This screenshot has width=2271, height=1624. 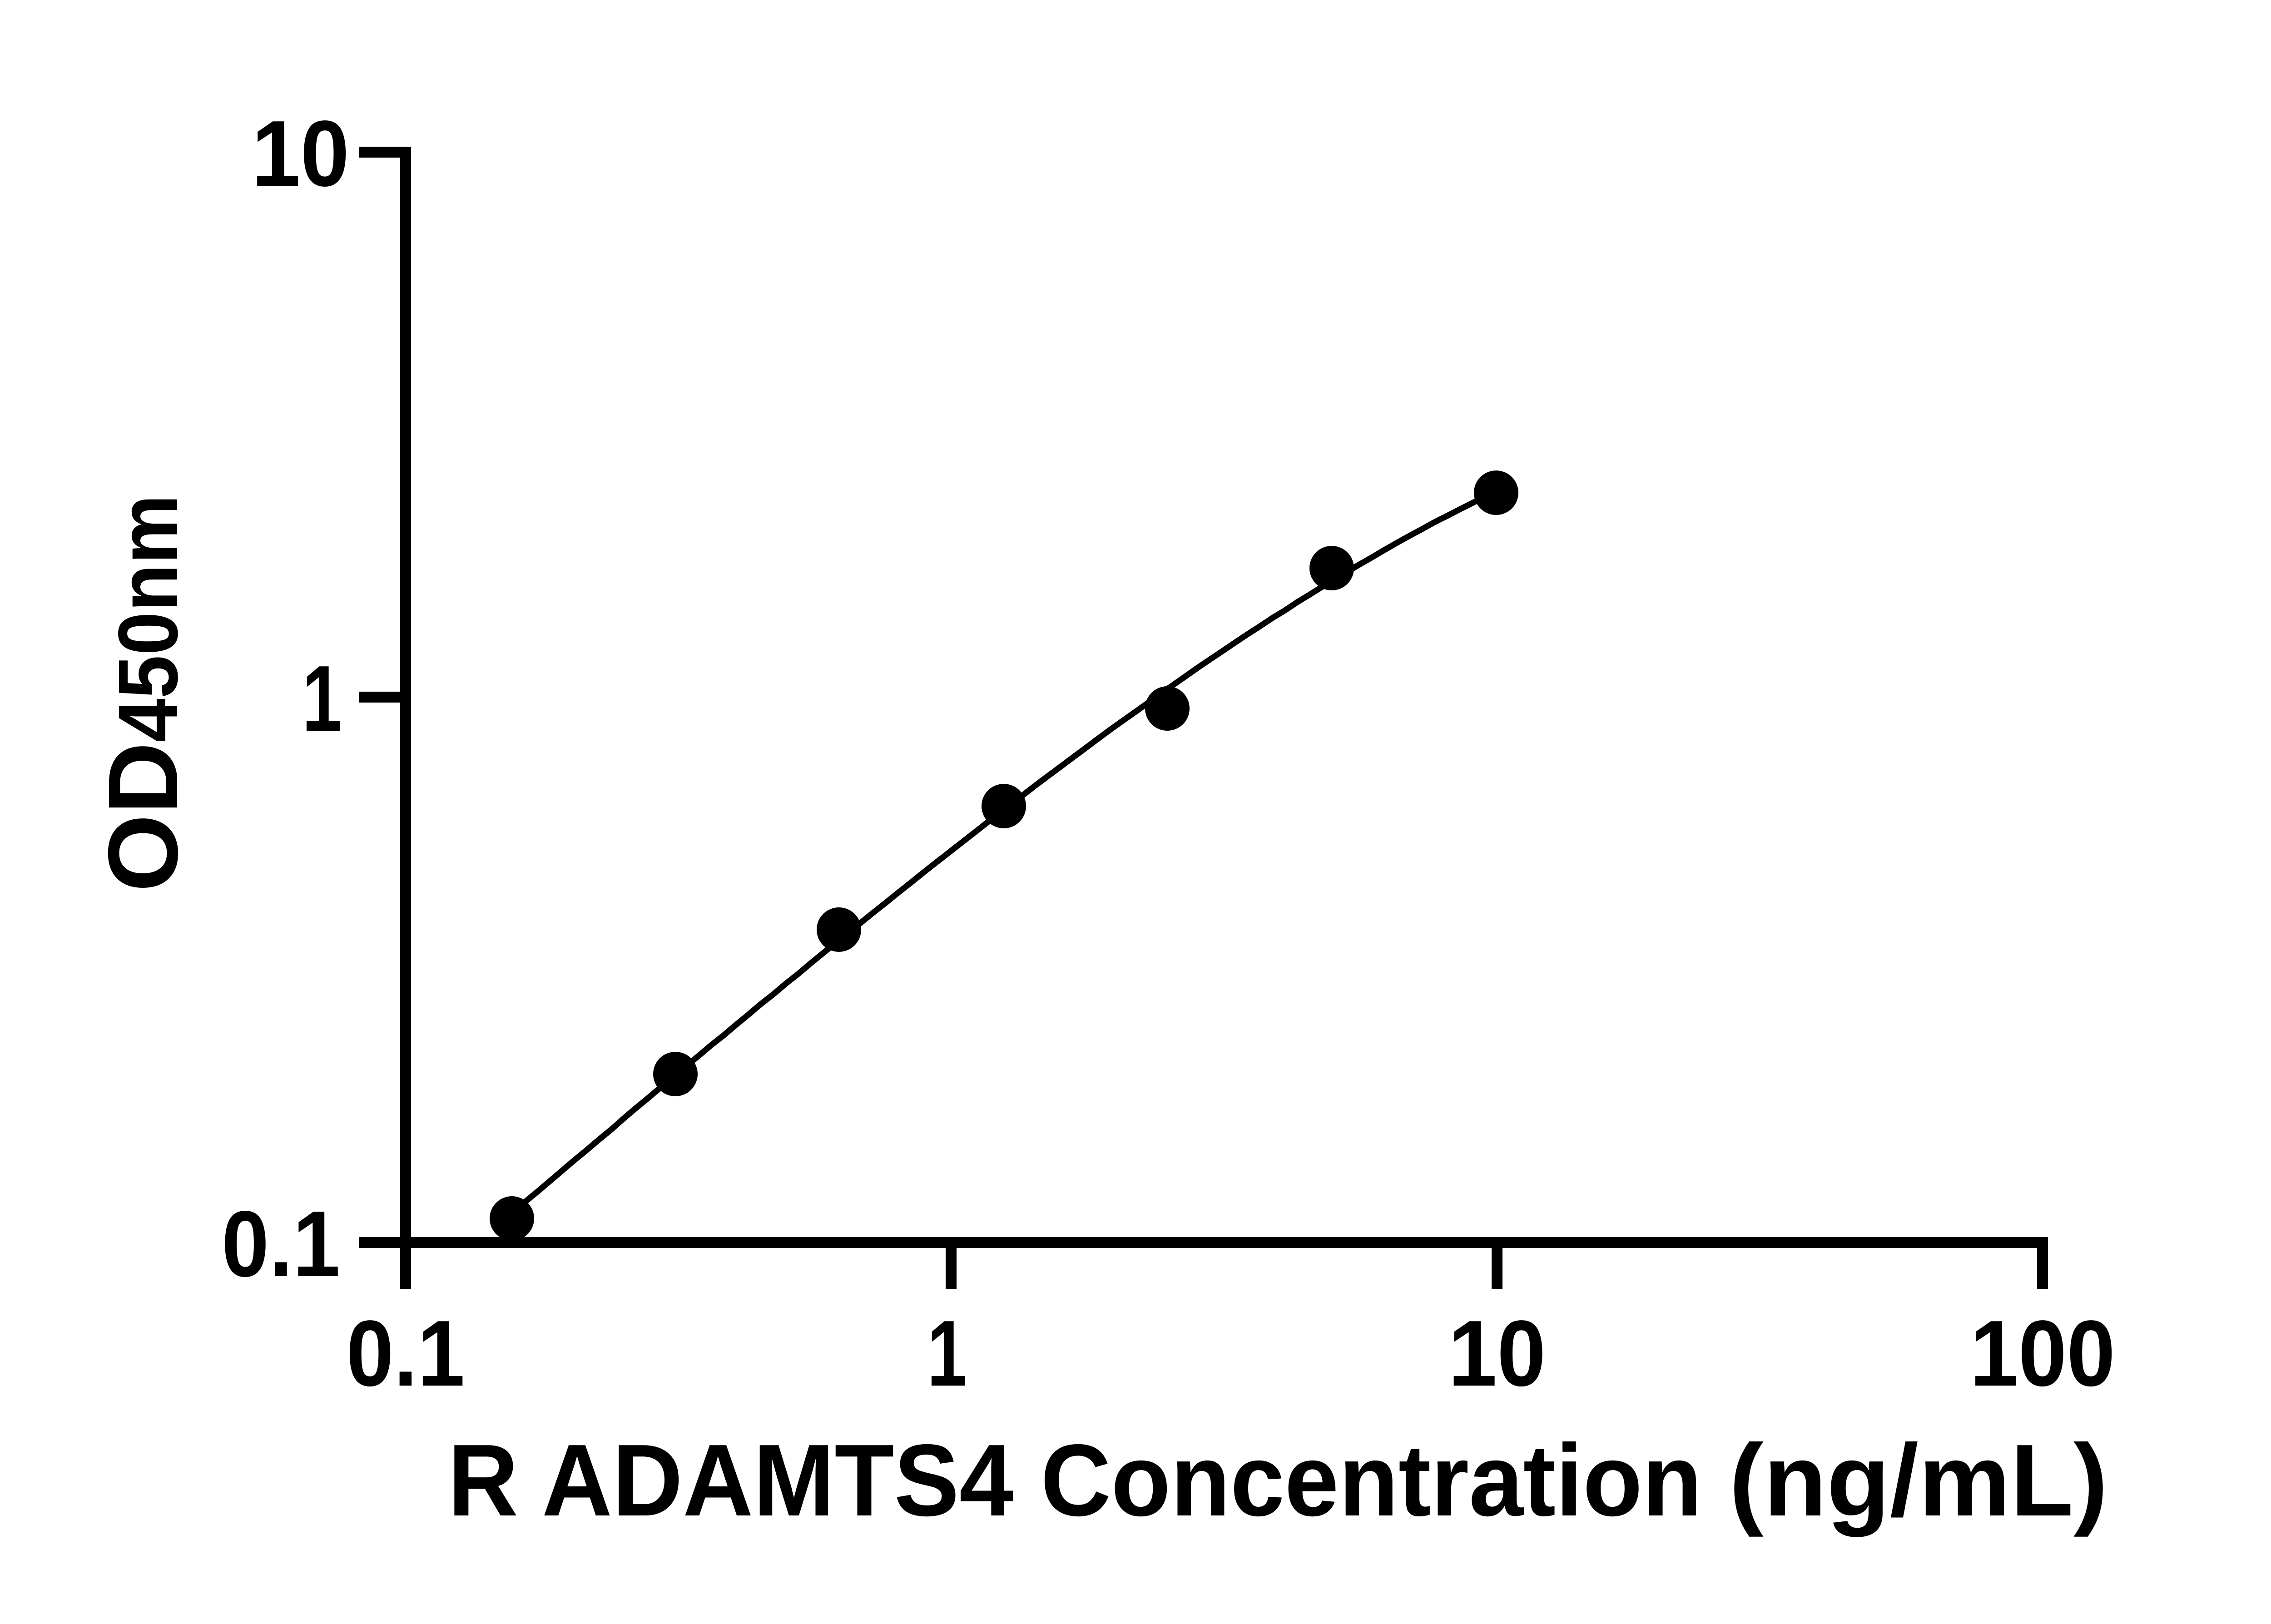 What do you see at coordinates (1278, 1480) in the screenshot?
I see `svg-text:R ADAMTS4 Concentration (ng/mL: R ADAMTS4 Concentration (ng/mL)` at bounding box center [1278, 1480].